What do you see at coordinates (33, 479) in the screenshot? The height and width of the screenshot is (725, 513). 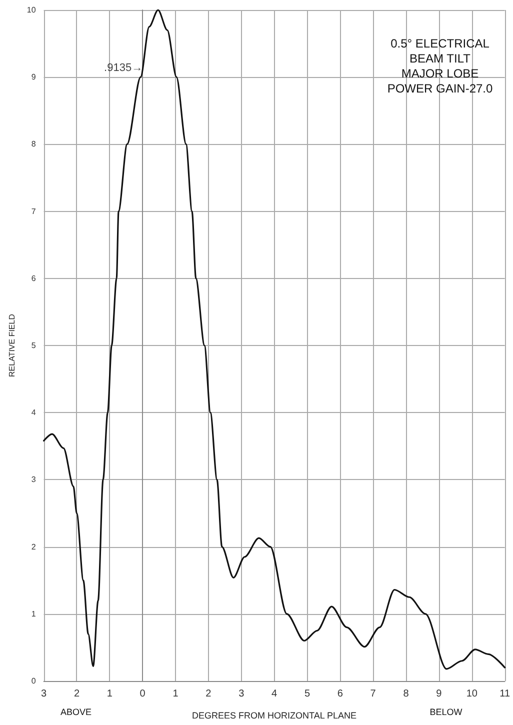 I see `y-tick-label: 3` at bounding box center [33, 479].